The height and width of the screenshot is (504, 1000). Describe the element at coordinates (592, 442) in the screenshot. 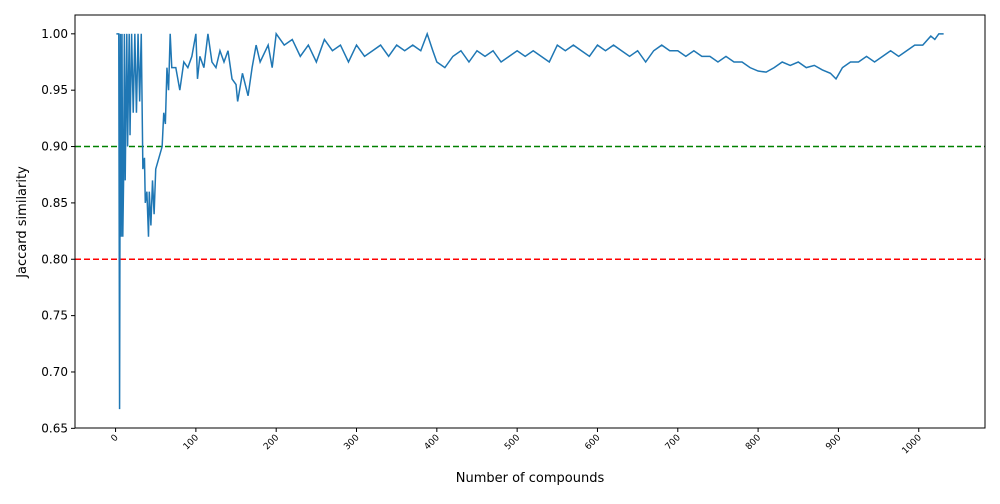

I see `x-tick-label: 600` at that location.